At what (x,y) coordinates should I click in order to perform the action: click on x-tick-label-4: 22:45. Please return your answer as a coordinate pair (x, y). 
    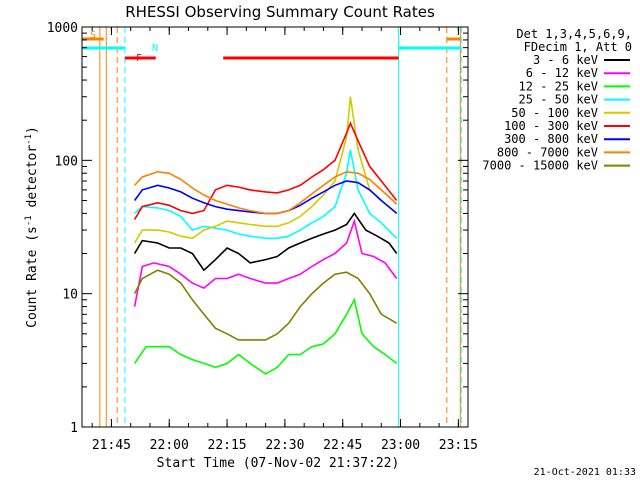
    Looking at the image, I should click on (342, 445).